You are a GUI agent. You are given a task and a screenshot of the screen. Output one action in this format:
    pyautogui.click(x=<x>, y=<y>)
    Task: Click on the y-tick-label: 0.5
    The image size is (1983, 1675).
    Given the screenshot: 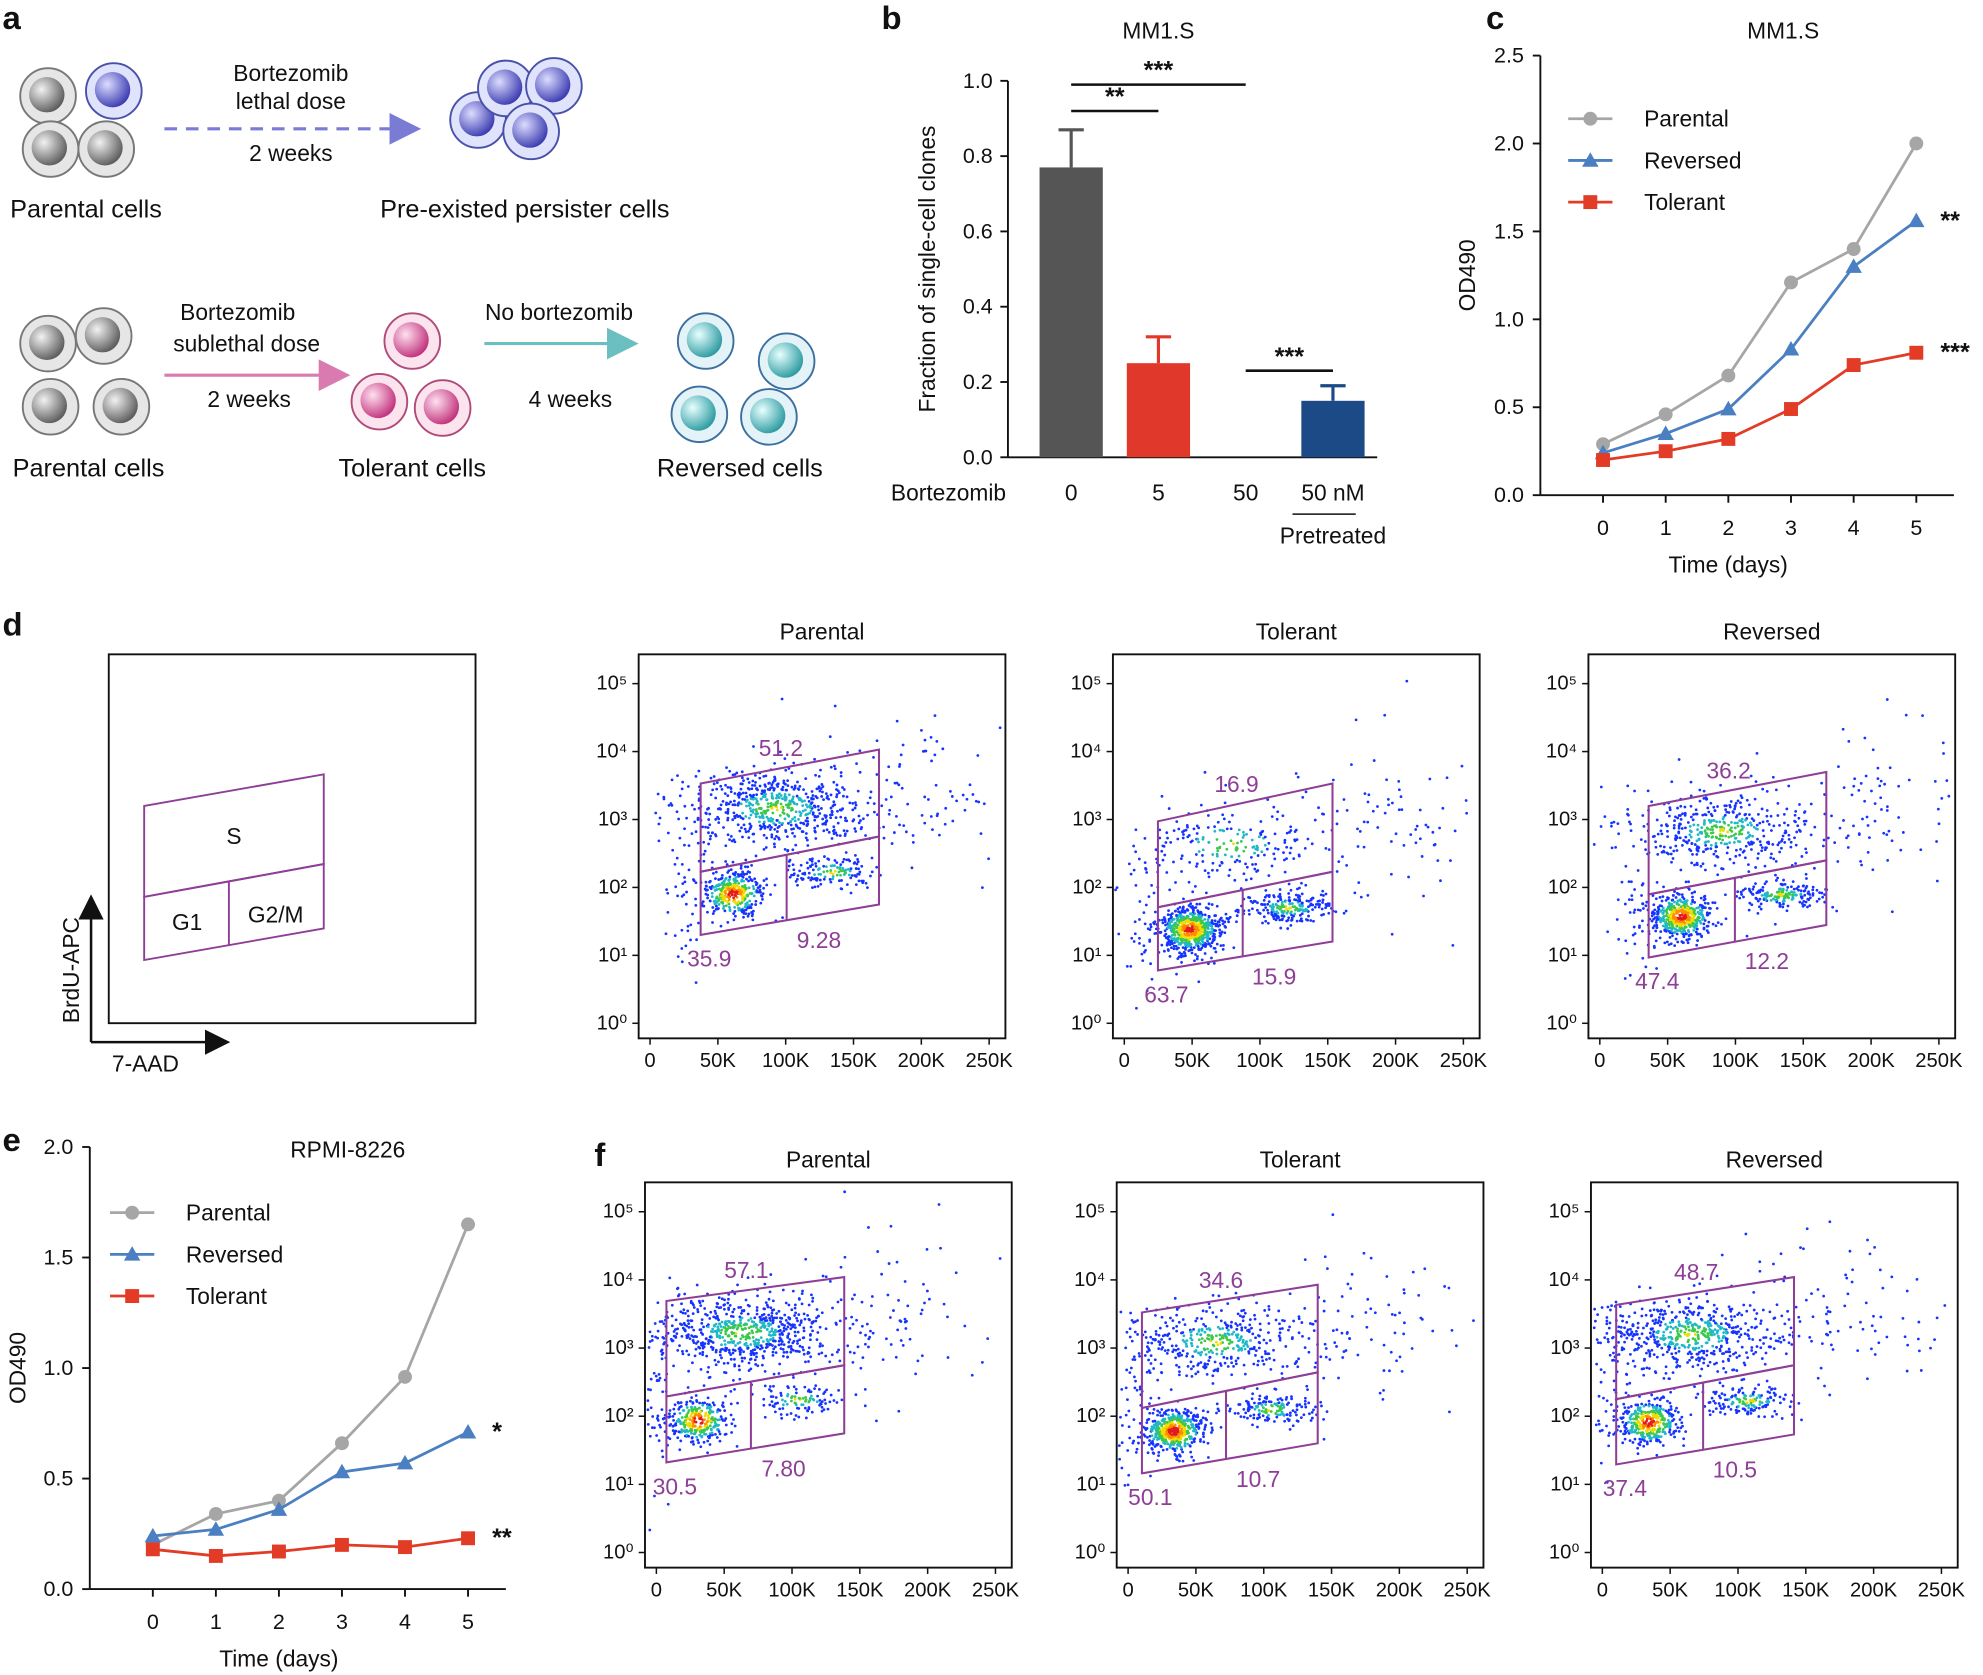 What is the action you would take?
    pyautogui.click(x=1509, y=407)
    